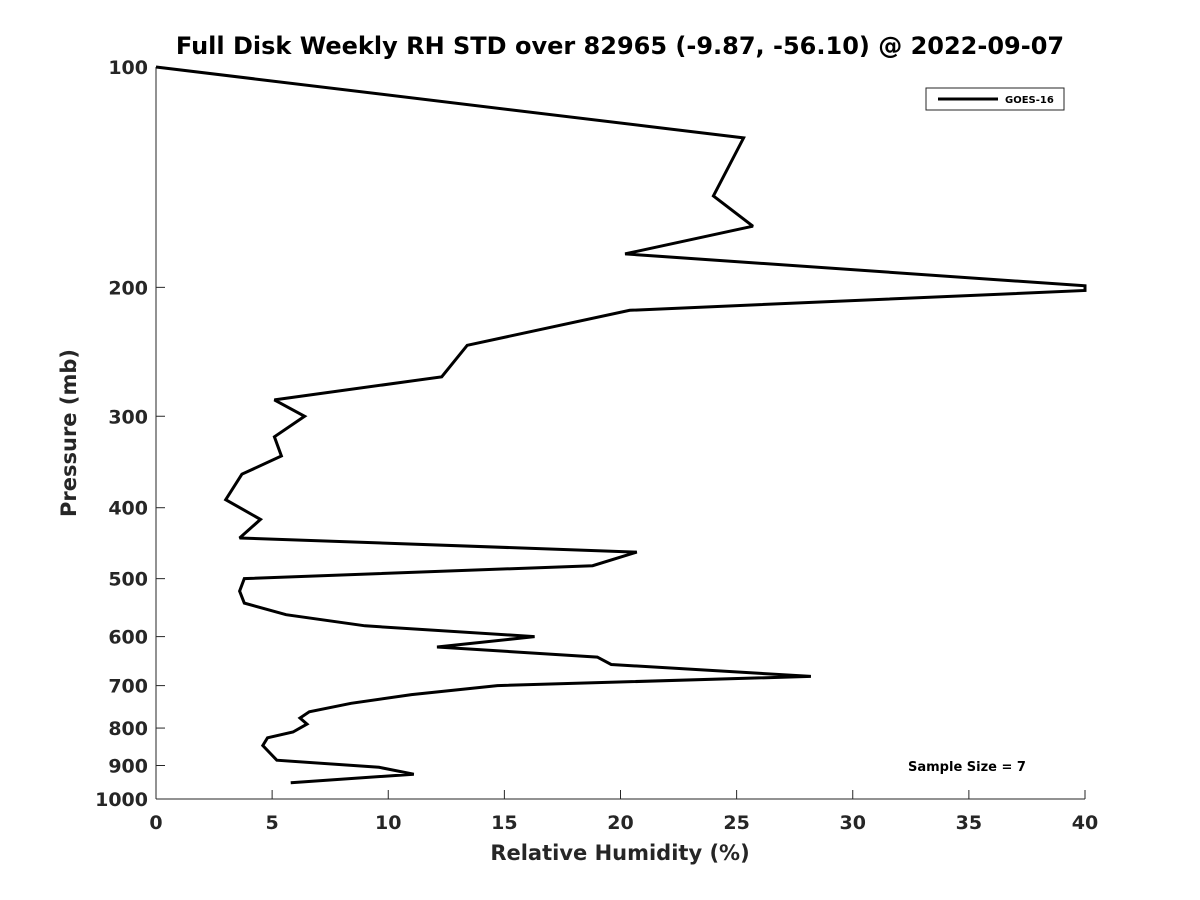  What do you see at coordinates (969, 823) in the screenshot?
I see `x-tick-label: 35` at bounding box center [969, 823].